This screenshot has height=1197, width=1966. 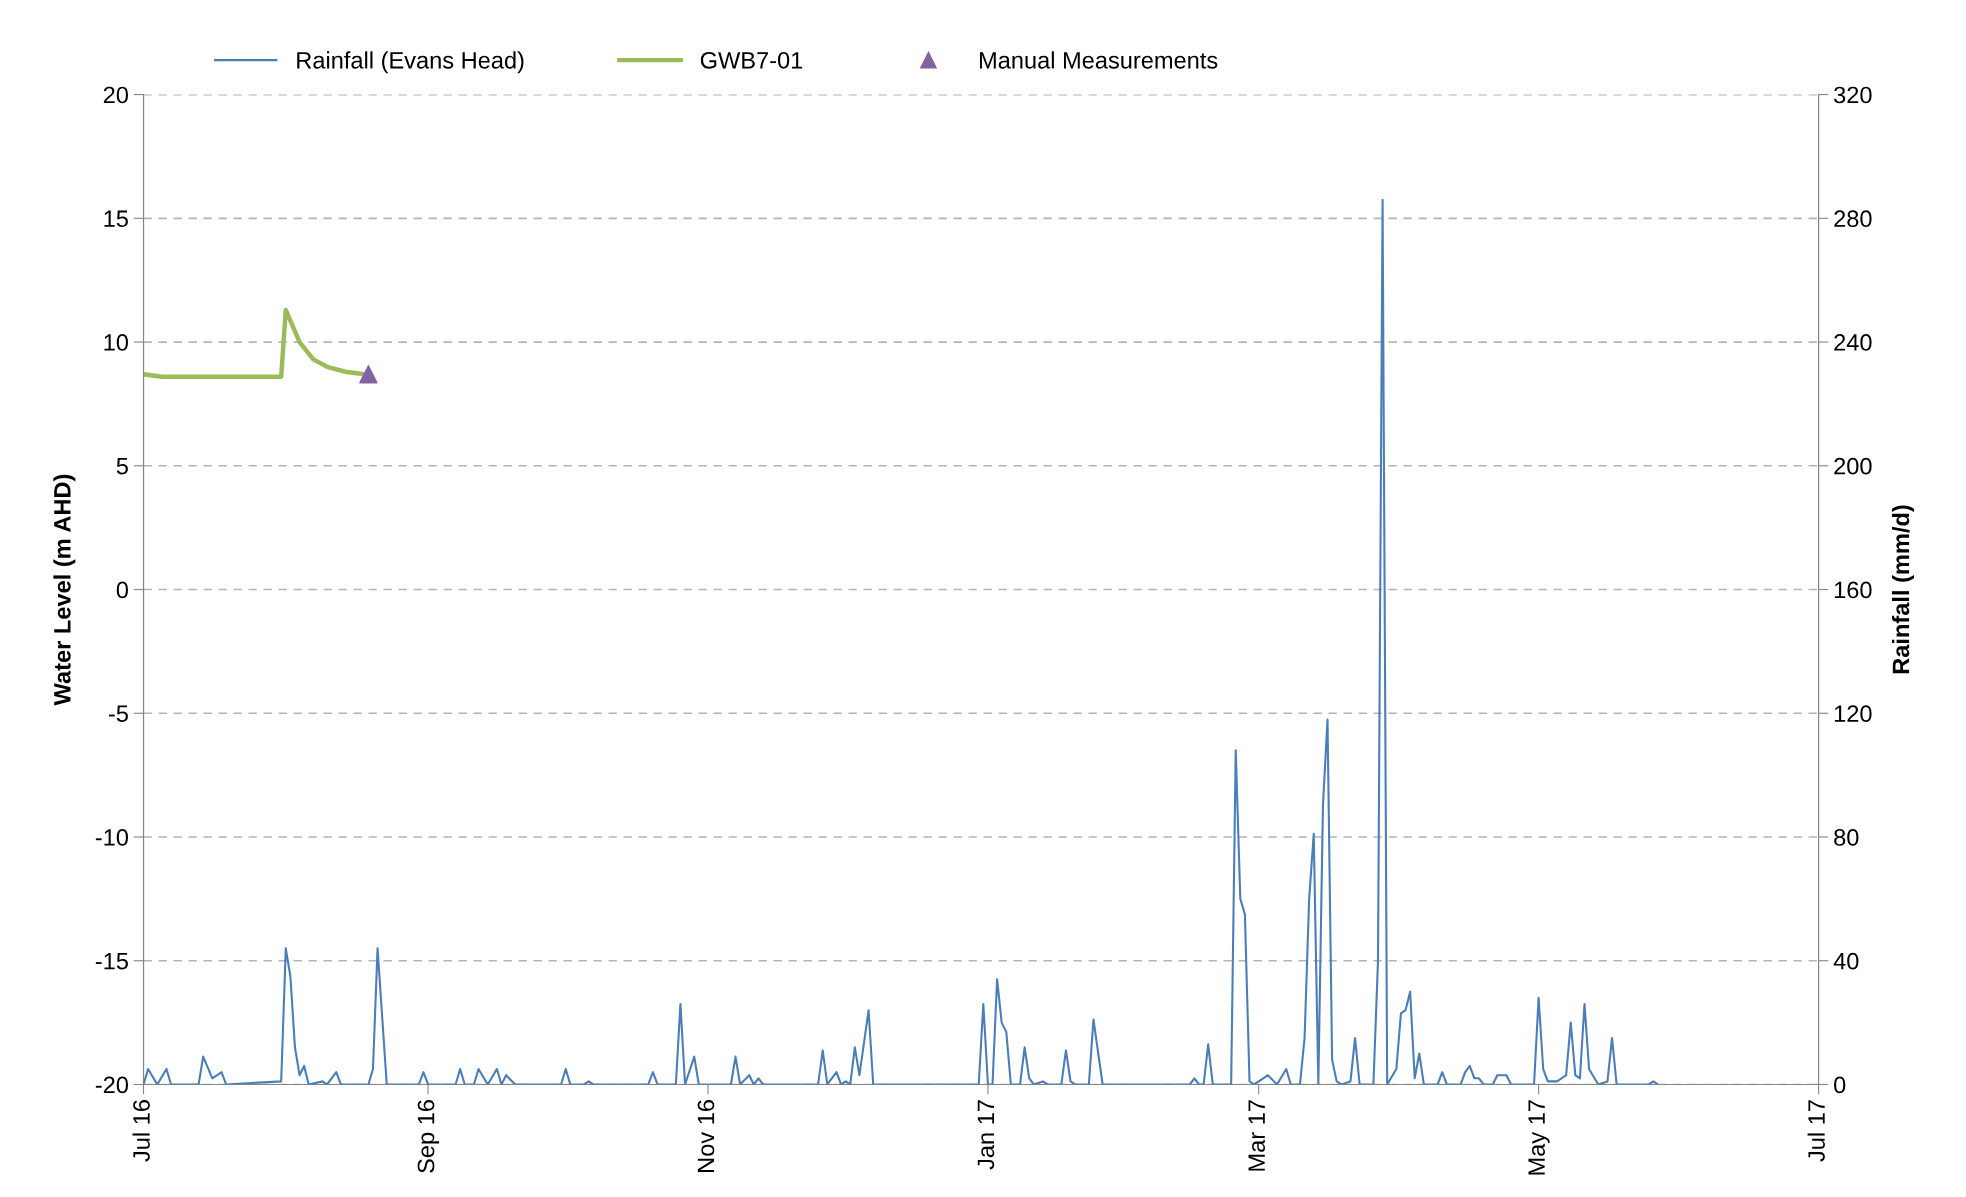 What do you see at coordinates (112, 1085) in the screenshot?
I see `y-tick-label: -20` at bounding box center [112, 1085].